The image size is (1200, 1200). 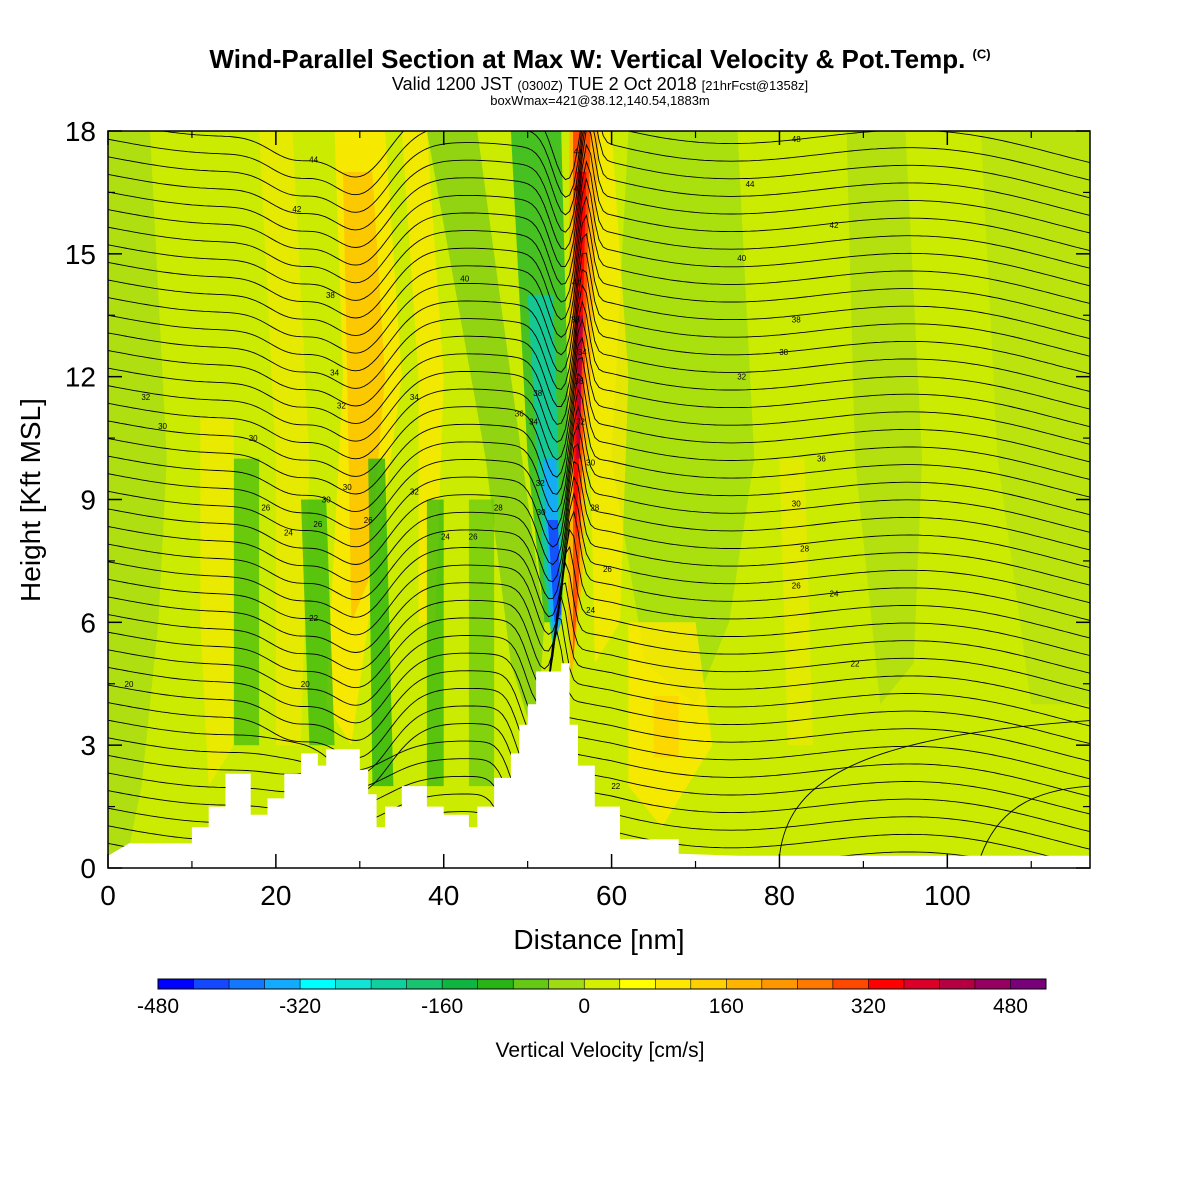 I want to click on theta-label: 22, so click(x=615, y=786).